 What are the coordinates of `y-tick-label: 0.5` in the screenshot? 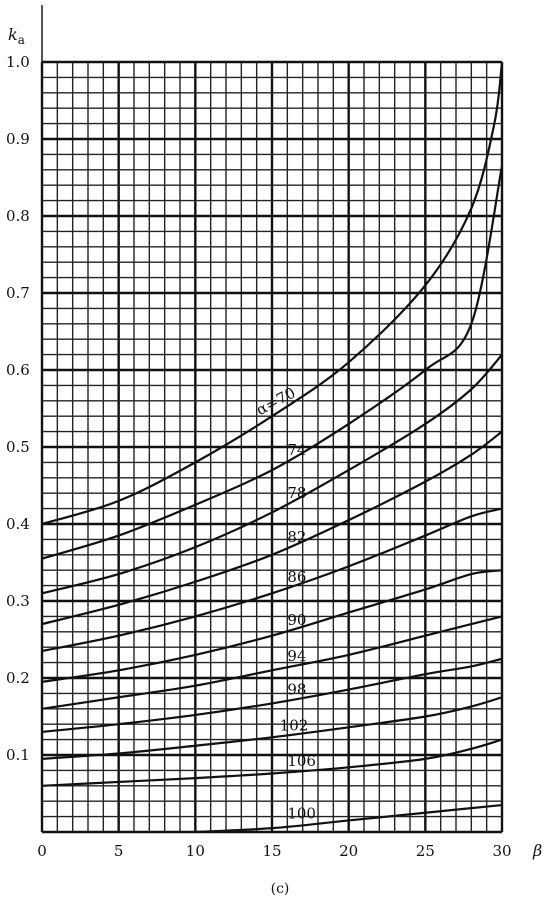 It's located at (18, 447).